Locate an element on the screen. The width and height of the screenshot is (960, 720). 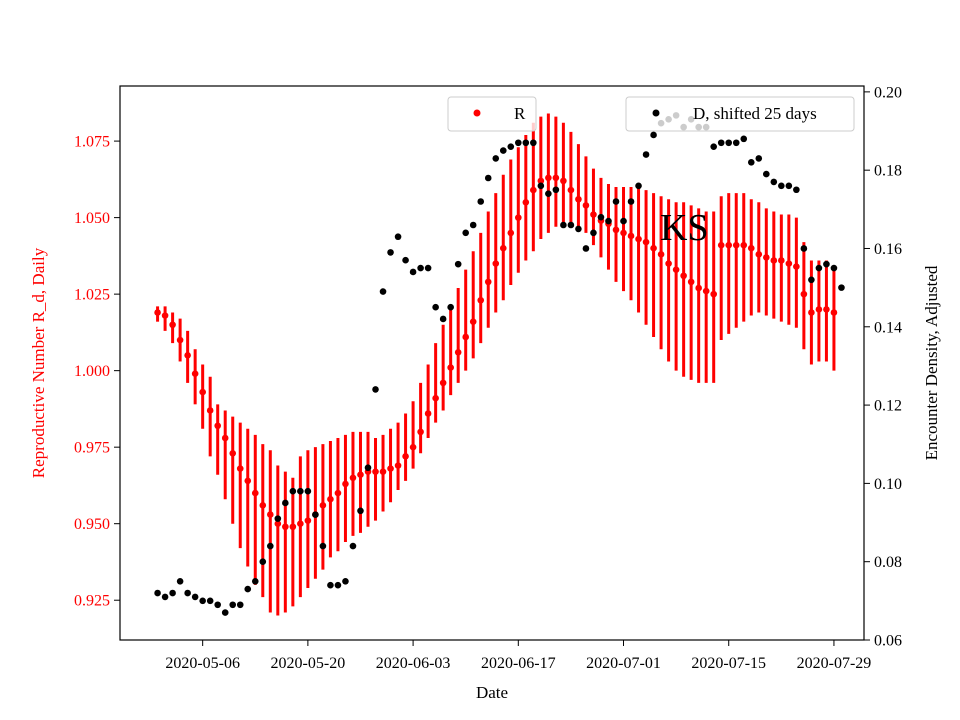
legend-r-box is located at coordinates (492, 114).